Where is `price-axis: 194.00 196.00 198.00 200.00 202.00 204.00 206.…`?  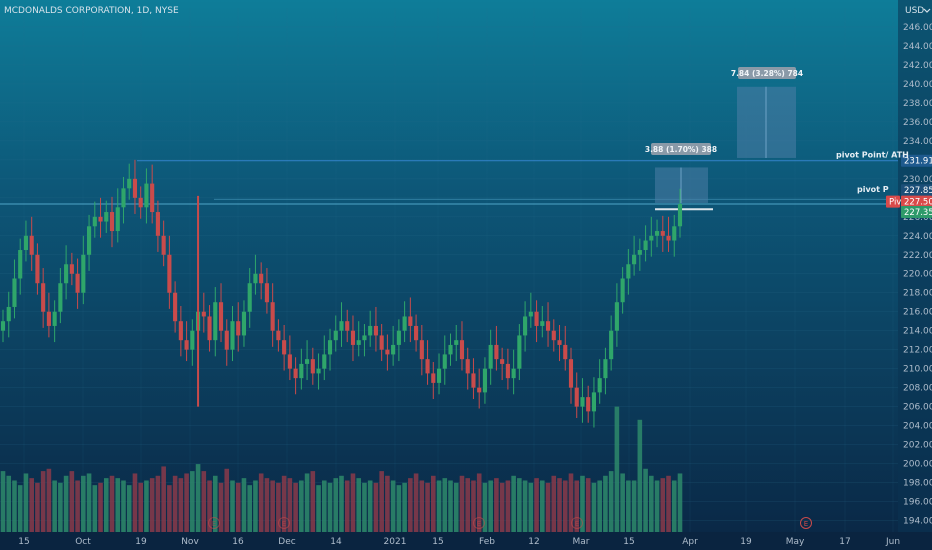
price-axis: 194.00 196.00 198.00 200.00 202.00 204.00 206.… is located at coordinates (917, 275).